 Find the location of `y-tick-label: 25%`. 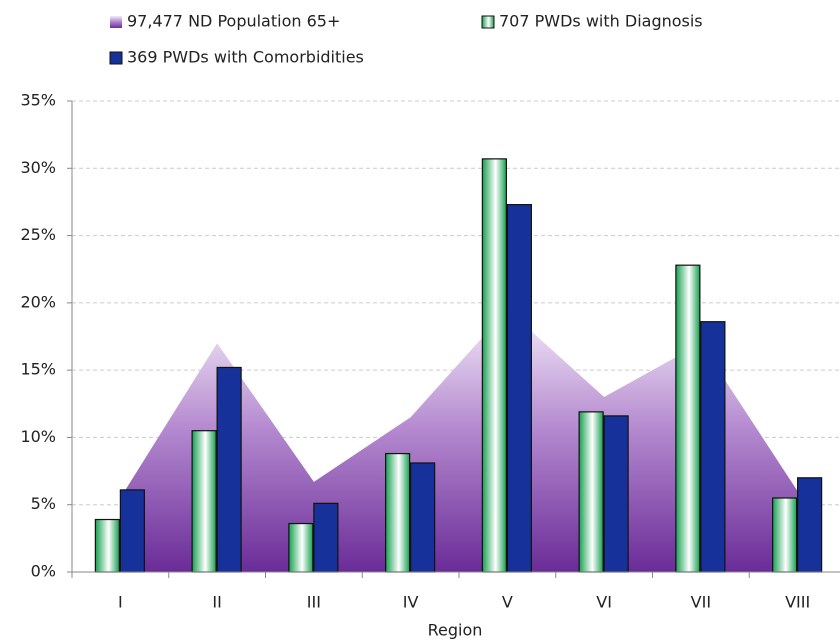

y-tick-label: 25% is located at coordinates (38, 234).